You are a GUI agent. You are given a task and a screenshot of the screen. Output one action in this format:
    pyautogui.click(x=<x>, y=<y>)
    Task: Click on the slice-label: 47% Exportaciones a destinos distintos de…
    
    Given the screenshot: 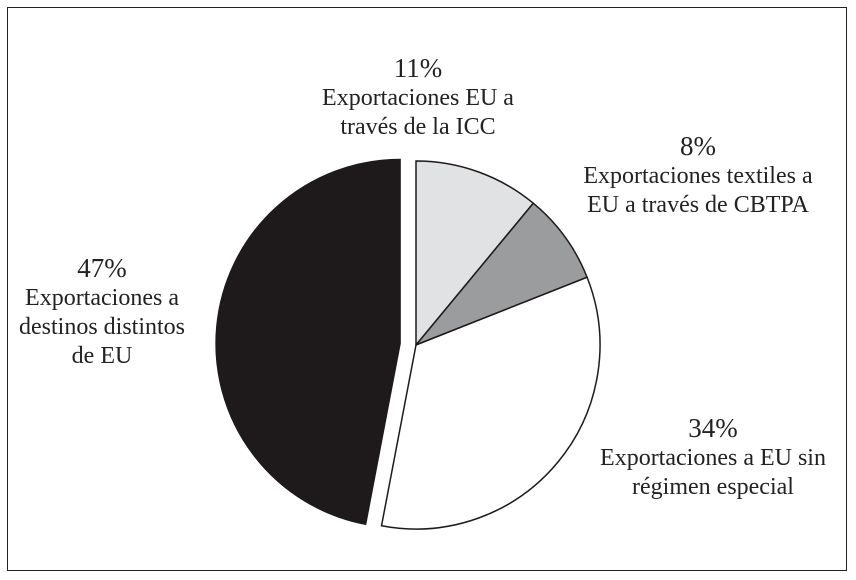 What is the action you would take?
    pyautogui.click(x=102, y=311)
    